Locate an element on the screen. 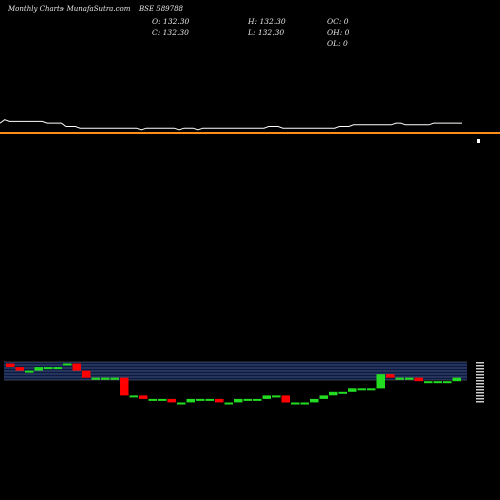  high-value: H: 132.30 is located at coordinates (267, 21).